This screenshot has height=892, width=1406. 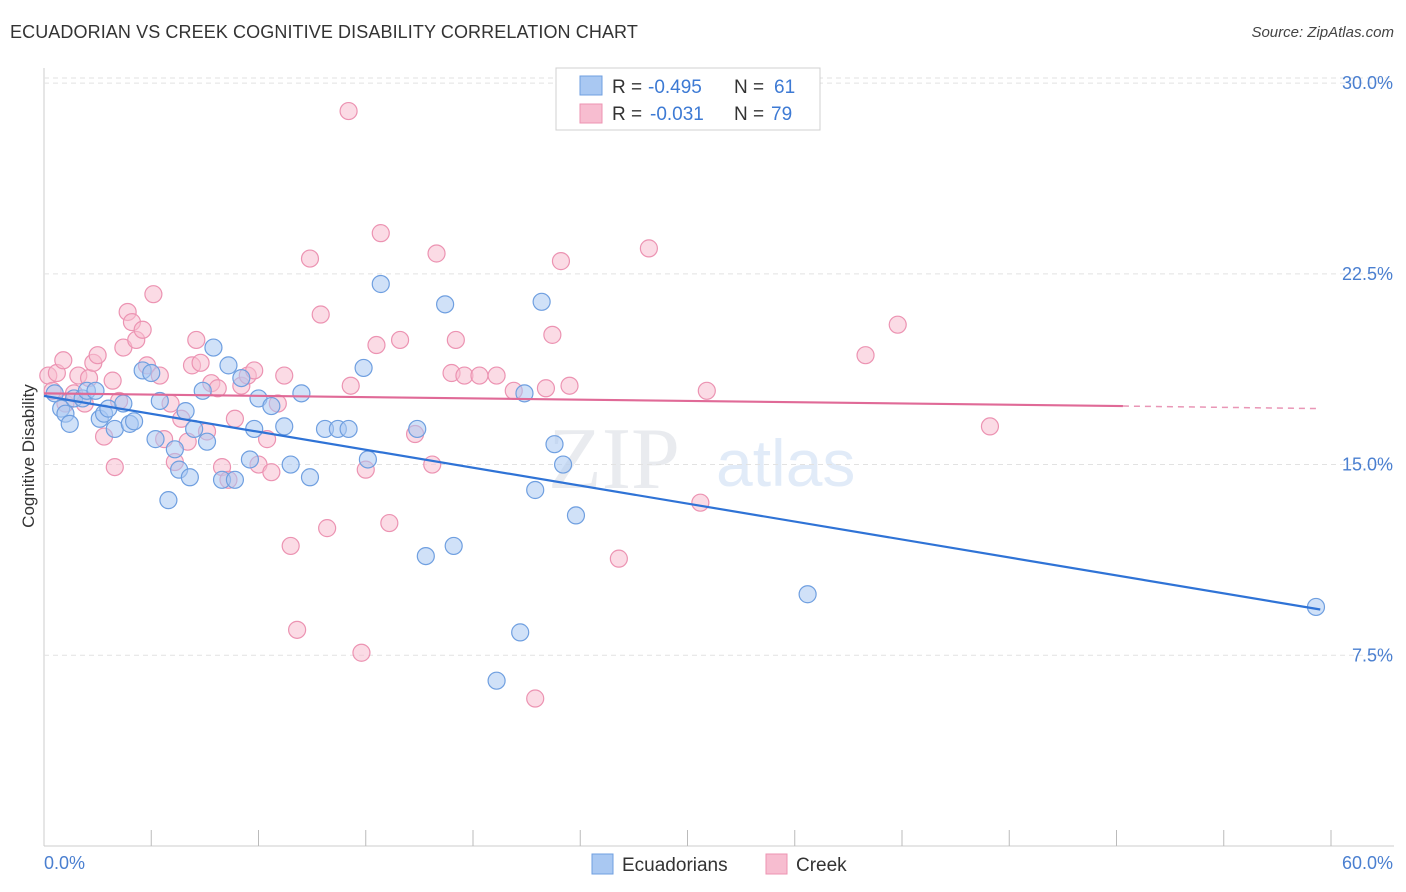 I want to click on y-tick-label: 22.5%, so click(x=1367, y=274).